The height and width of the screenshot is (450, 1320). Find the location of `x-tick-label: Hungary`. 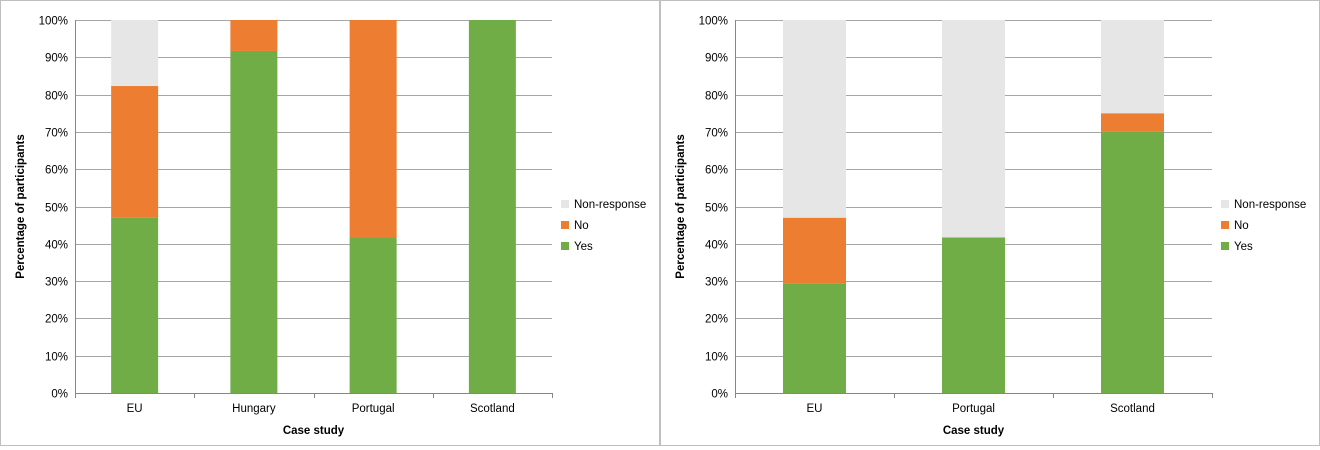

x-tick-label: Hungary is located at coordinates (254, 409).